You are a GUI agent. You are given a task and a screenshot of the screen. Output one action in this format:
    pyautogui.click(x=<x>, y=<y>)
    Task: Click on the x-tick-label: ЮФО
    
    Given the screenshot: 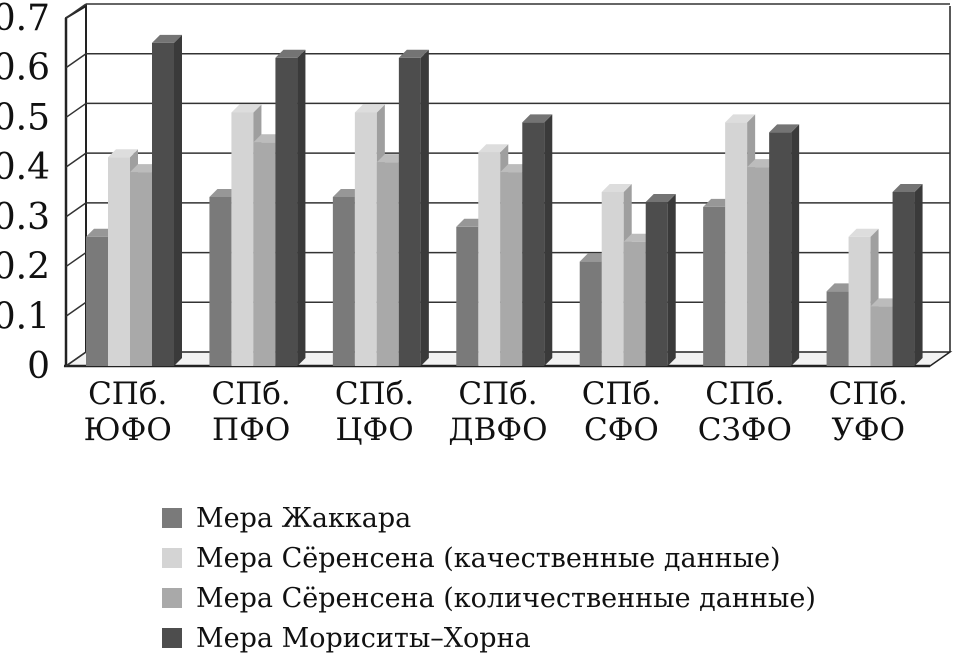 What is the action you would take?
    pyautogui.click(x=128, y=430)
    